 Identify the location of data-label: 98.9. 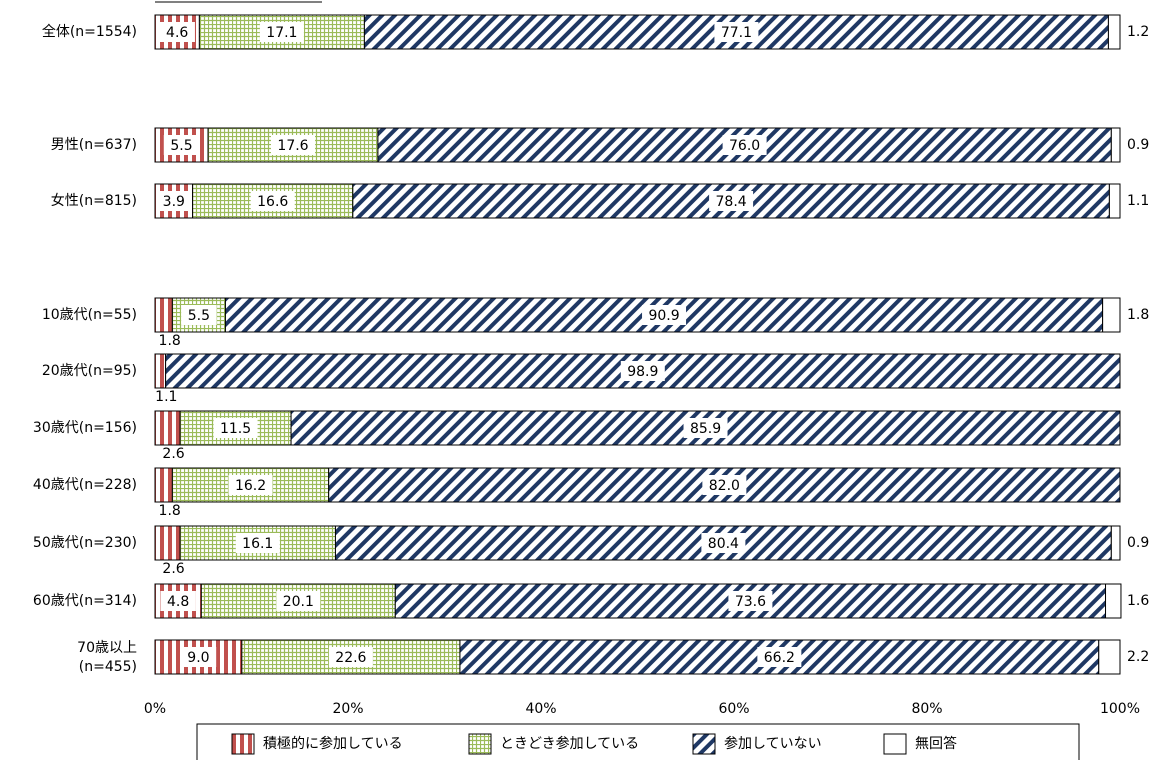
(642, 372).